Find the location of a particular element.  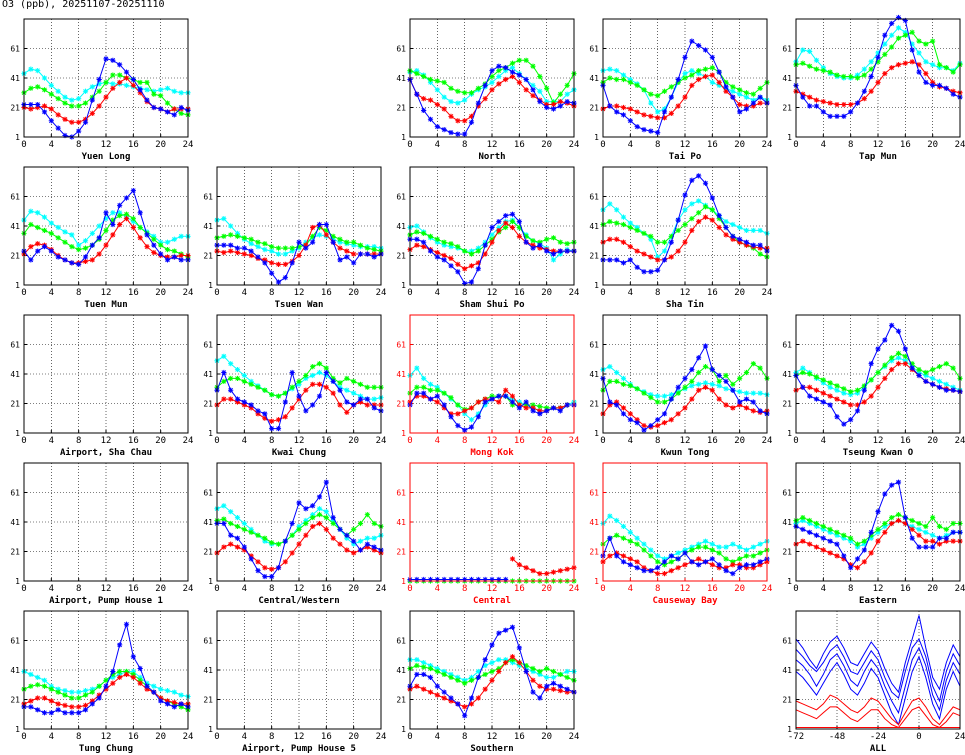

y-tick-label: 21 is located at coordinates (15, 552).